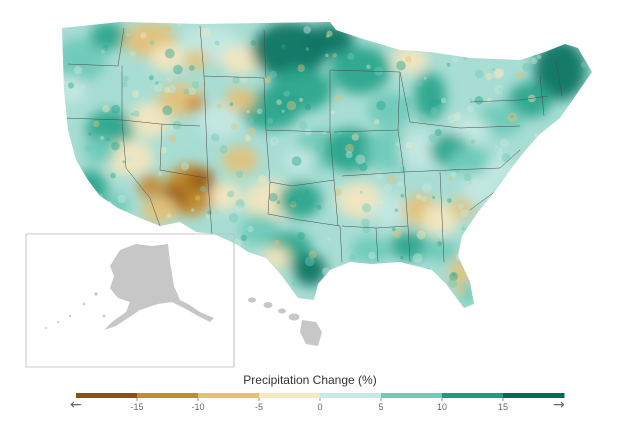 This screenshot has width=620, height=428. I want to click on legend-swatch, so click(107, 395).